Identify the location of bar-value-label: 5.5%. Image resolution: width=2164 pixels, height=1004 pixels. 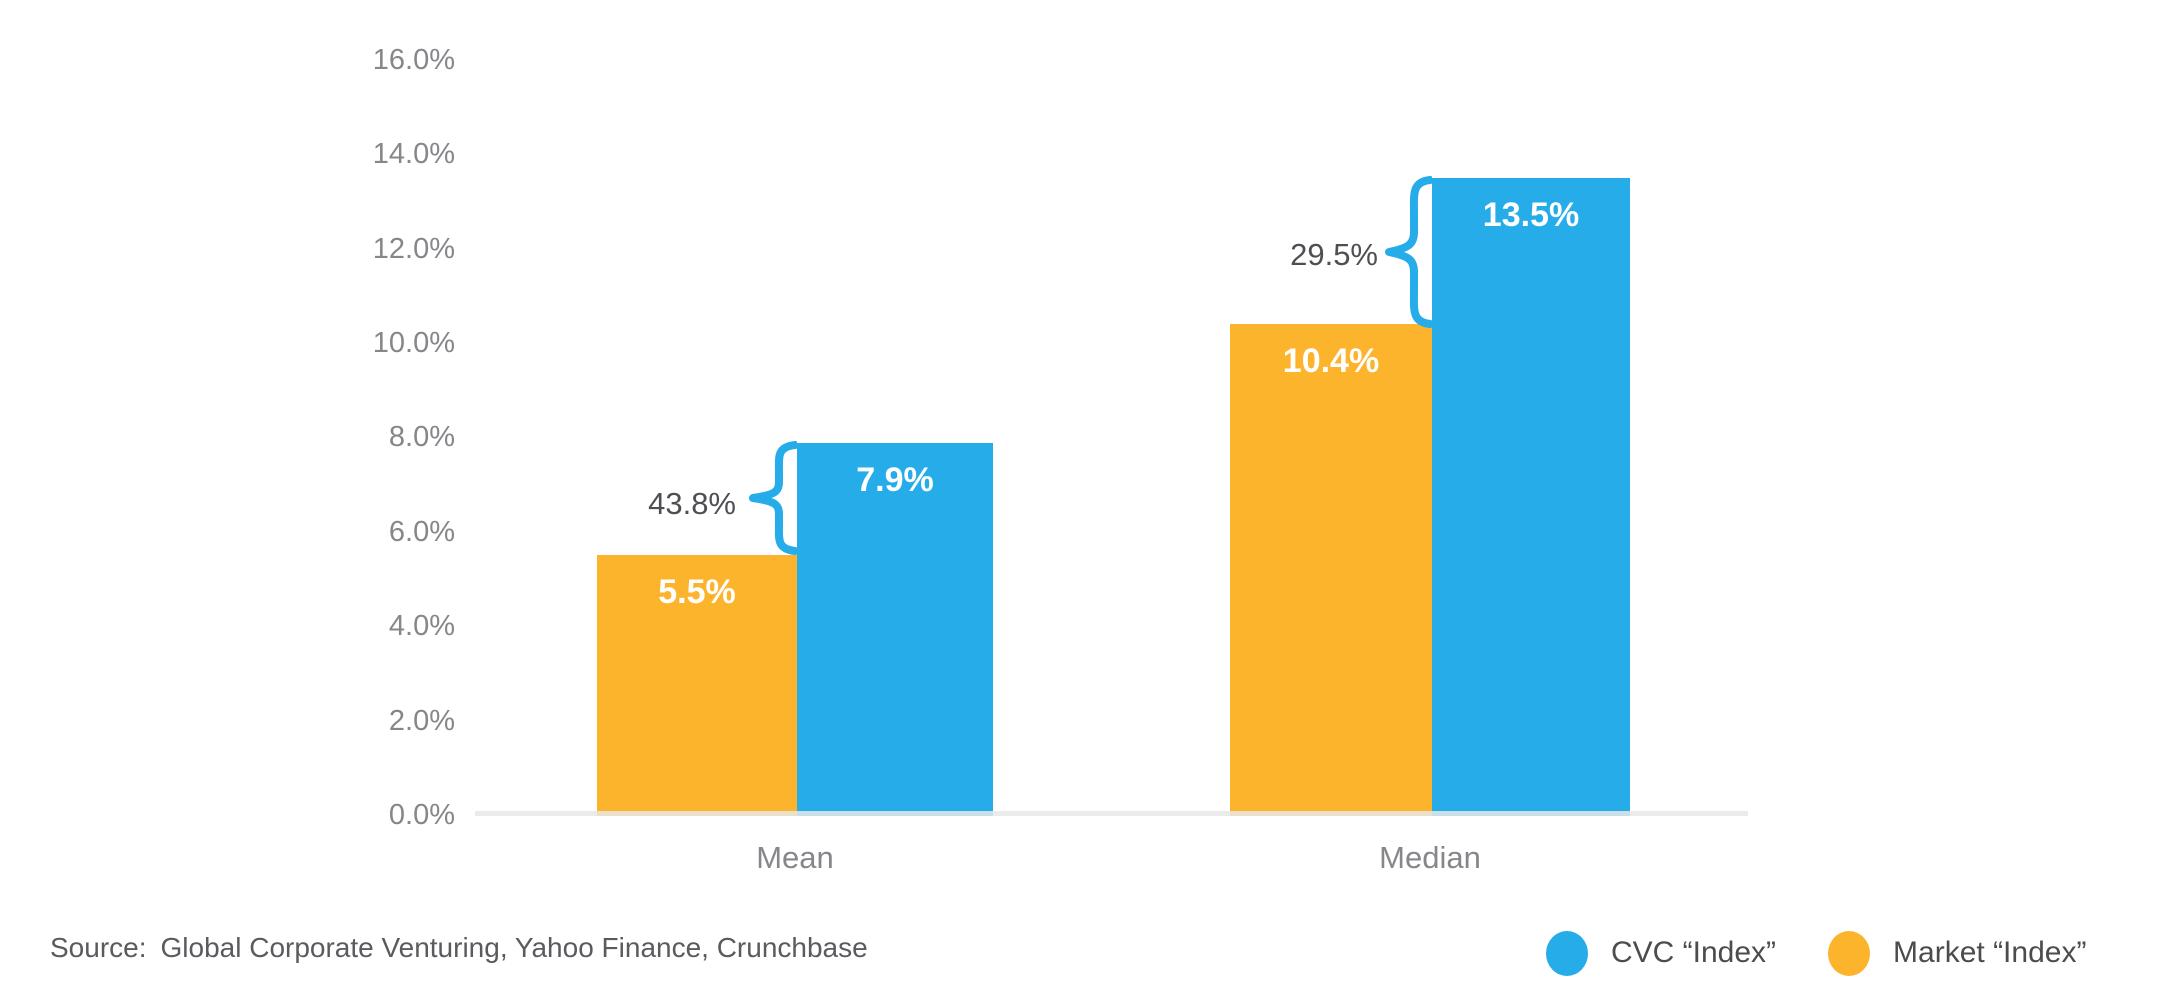
(697, 592).